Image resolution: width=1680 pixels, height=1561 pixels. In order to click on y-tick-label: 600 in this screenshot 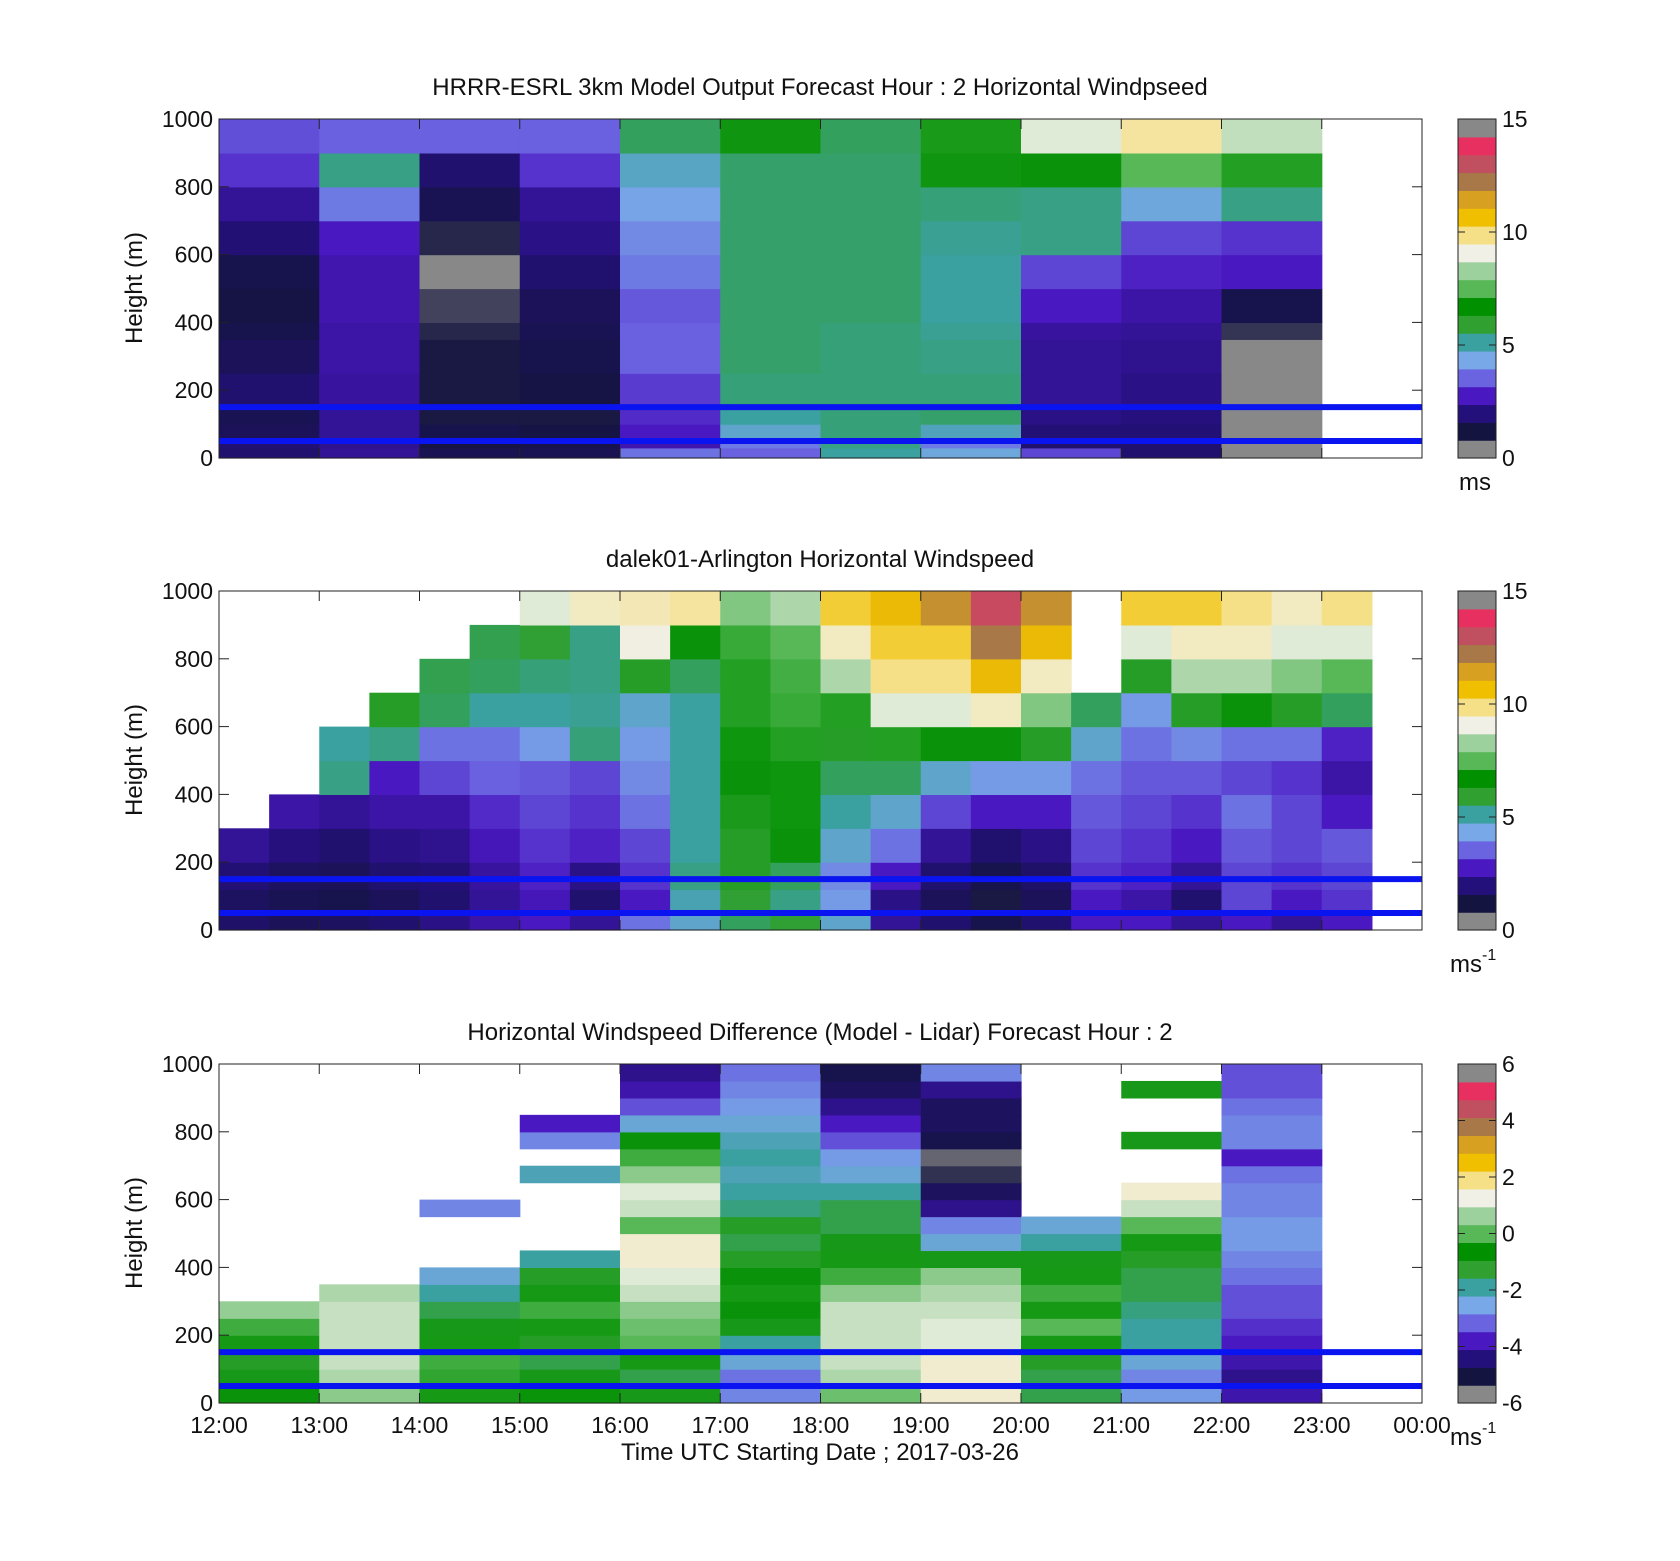, I will do `click(194, 1200)`.